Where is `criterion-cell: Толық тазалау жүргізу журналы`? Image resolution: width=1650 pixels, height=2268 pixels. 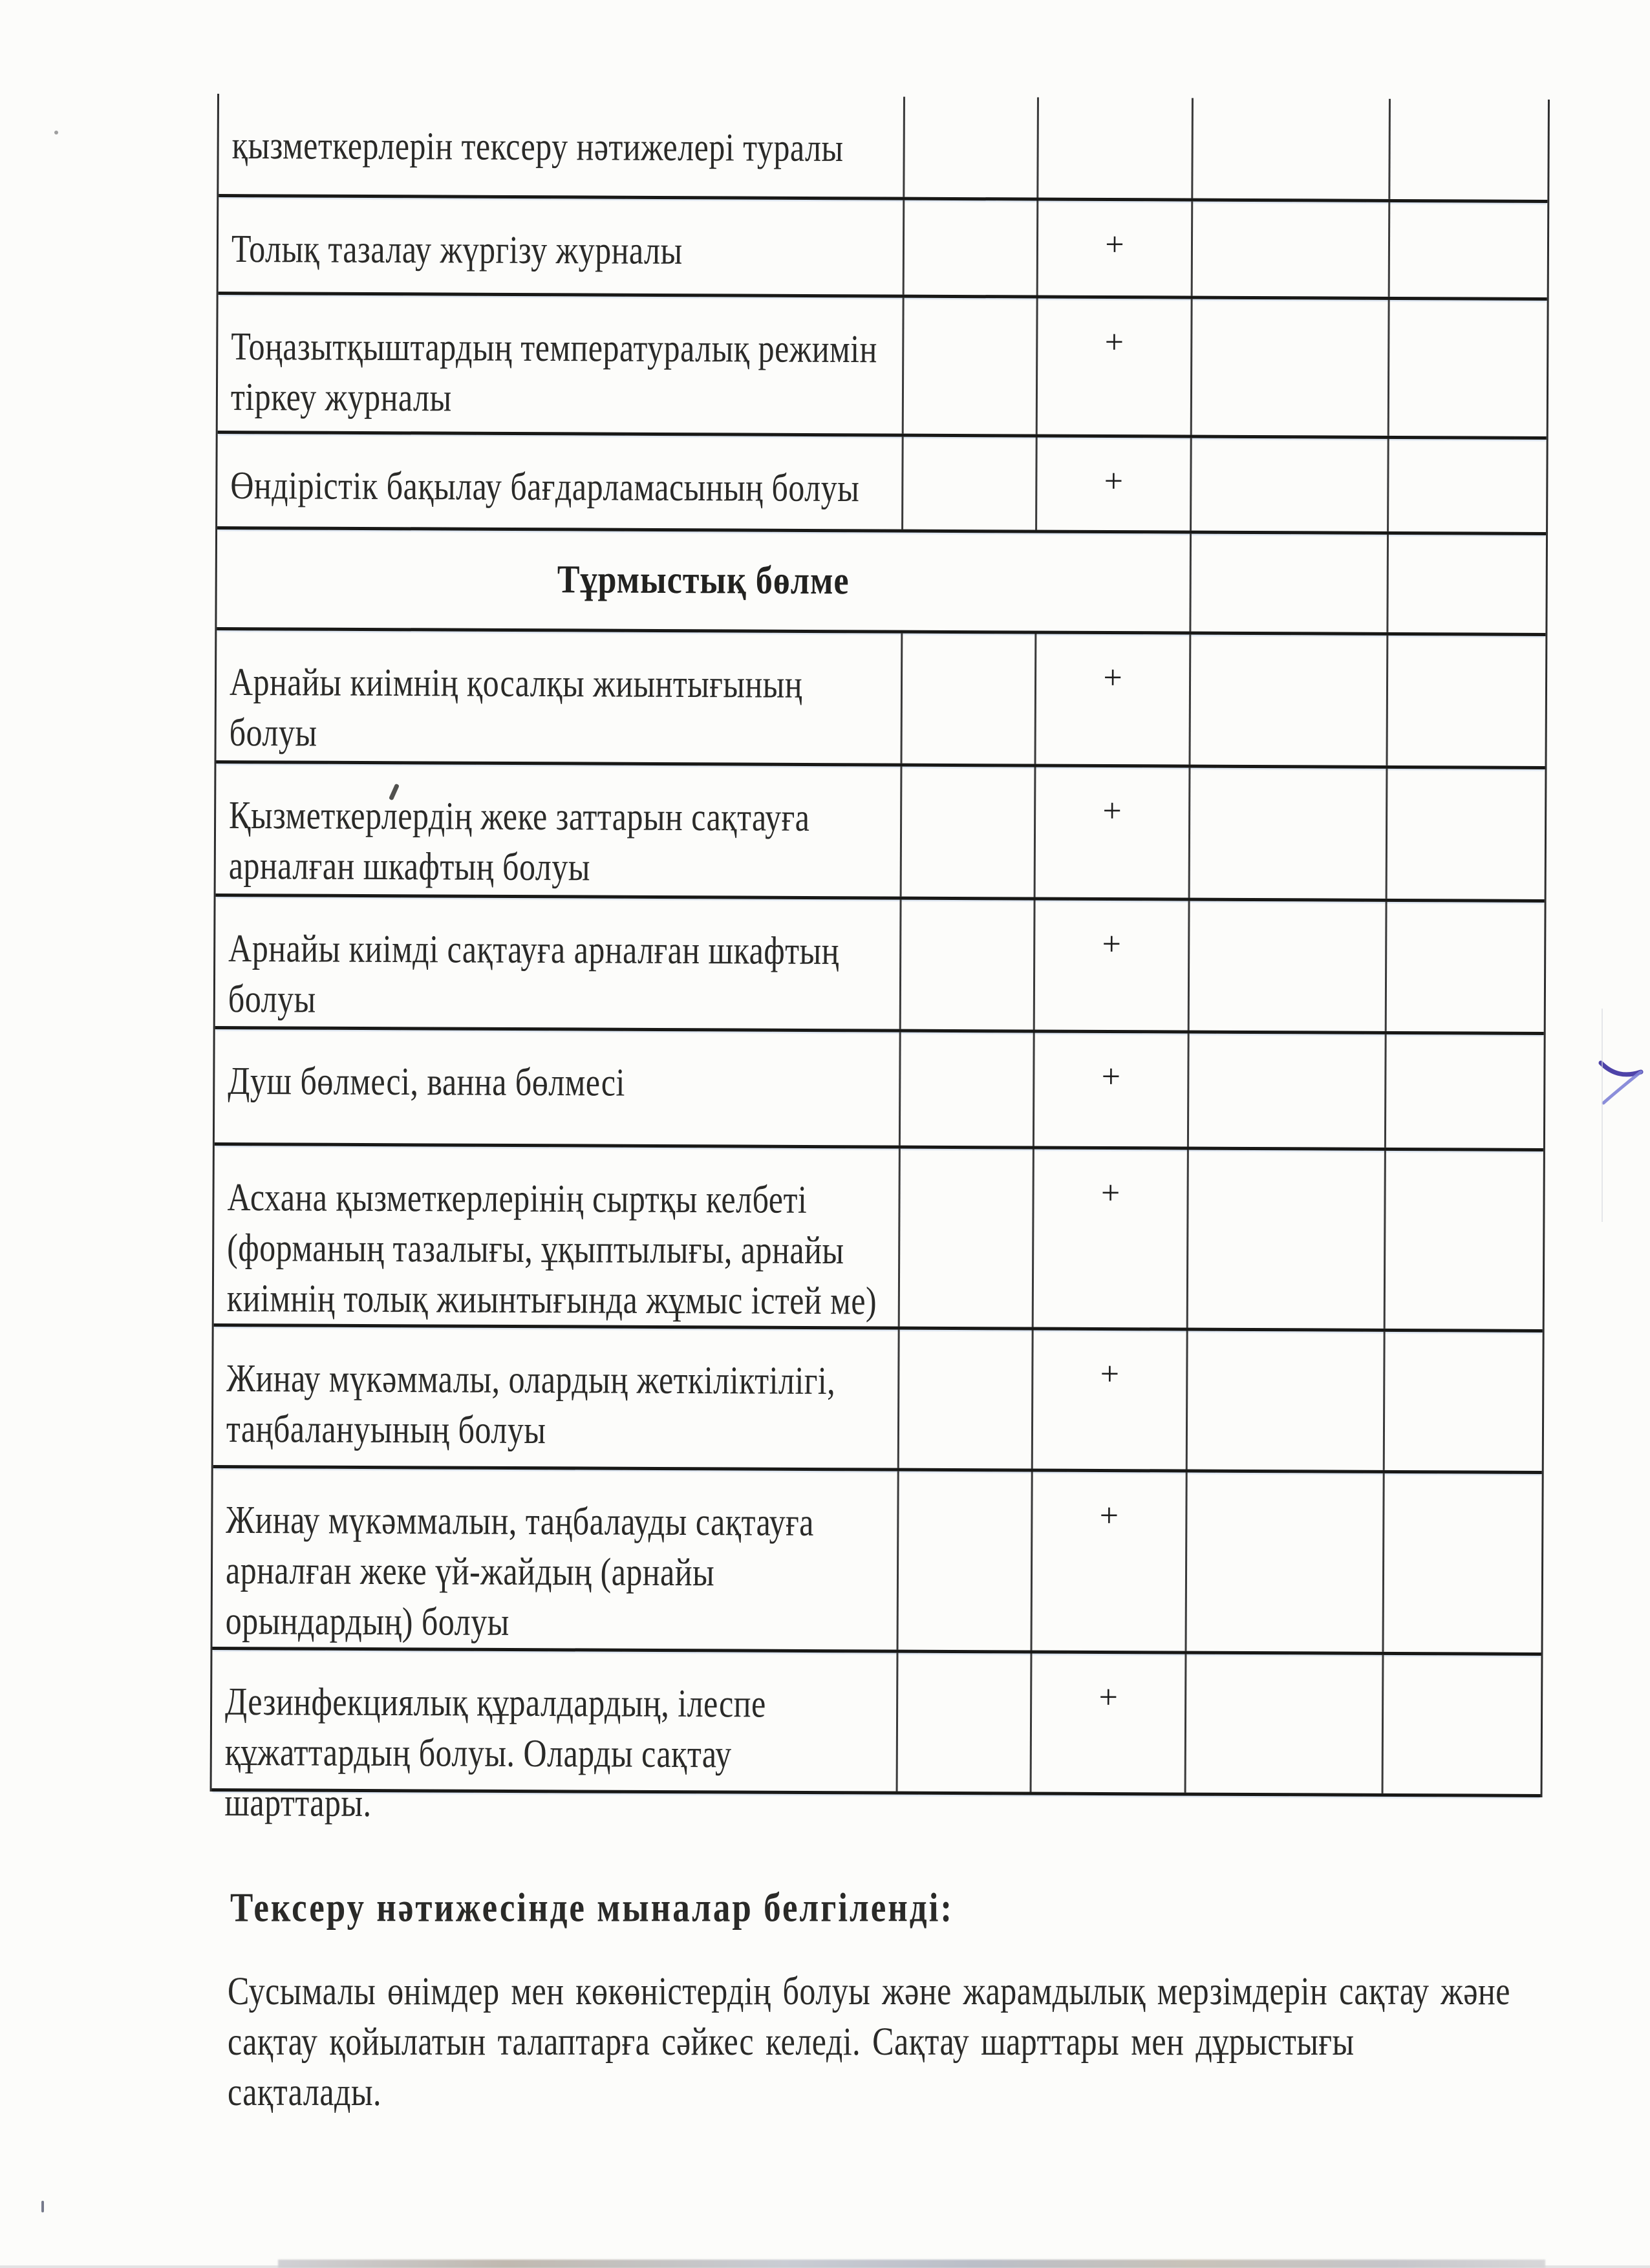
criterion-cell: Толық тазалау жүргізу журналы is located at coordinates (561, 246).